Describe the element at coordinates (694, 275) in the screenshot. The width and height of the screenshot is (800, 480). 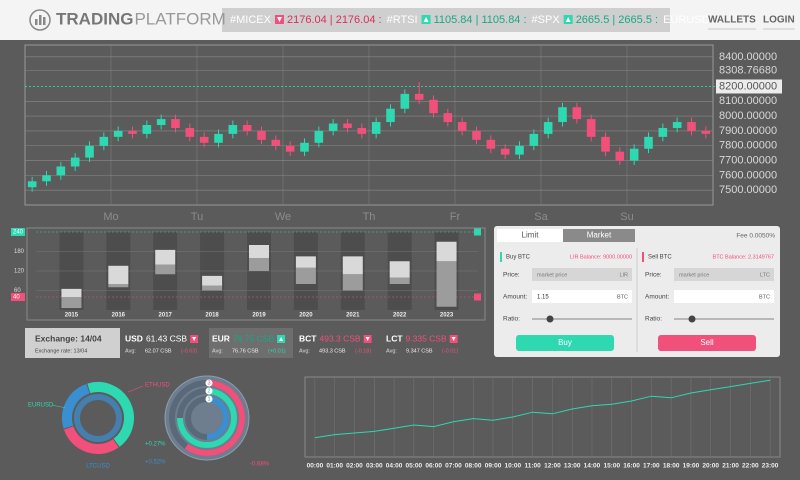
I see `price-placeholder: market price` at that location.